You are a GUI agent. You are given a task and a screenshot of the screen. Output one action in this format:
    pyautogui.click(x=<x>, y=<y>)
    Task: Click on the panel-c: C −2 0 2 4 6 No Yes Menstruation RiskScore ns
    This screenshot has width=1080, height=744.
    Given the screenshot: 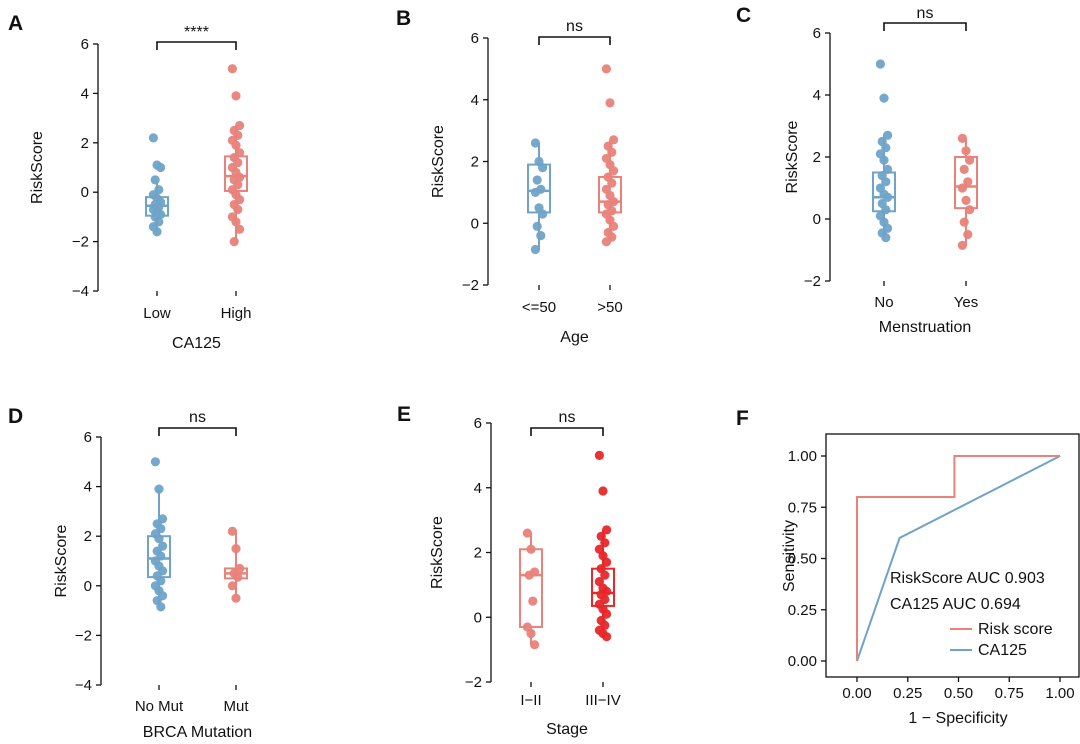 What is the action you would take?
    pyautogui.click(x=857, y=170)
    